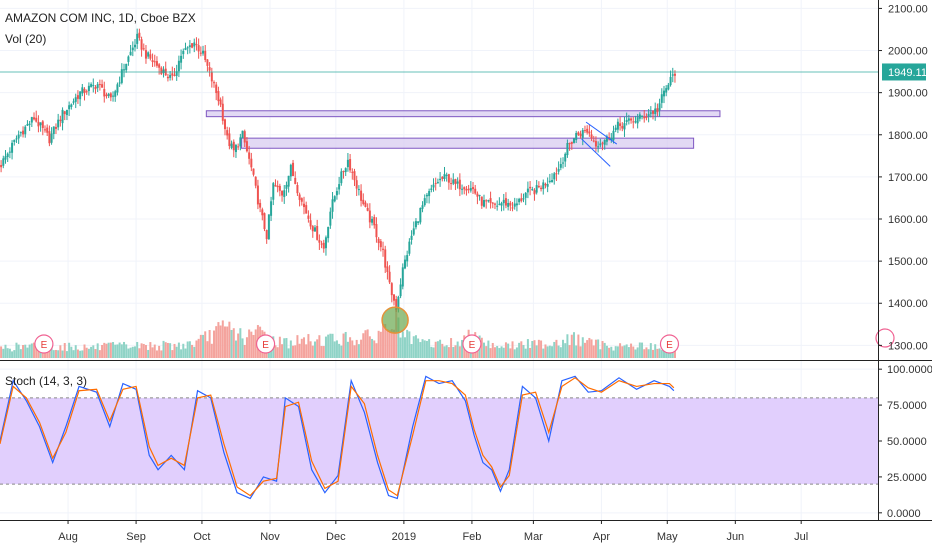  Describe the element at coordinates (439, 441) in the screenshot. I see `stoch-band` at that location.